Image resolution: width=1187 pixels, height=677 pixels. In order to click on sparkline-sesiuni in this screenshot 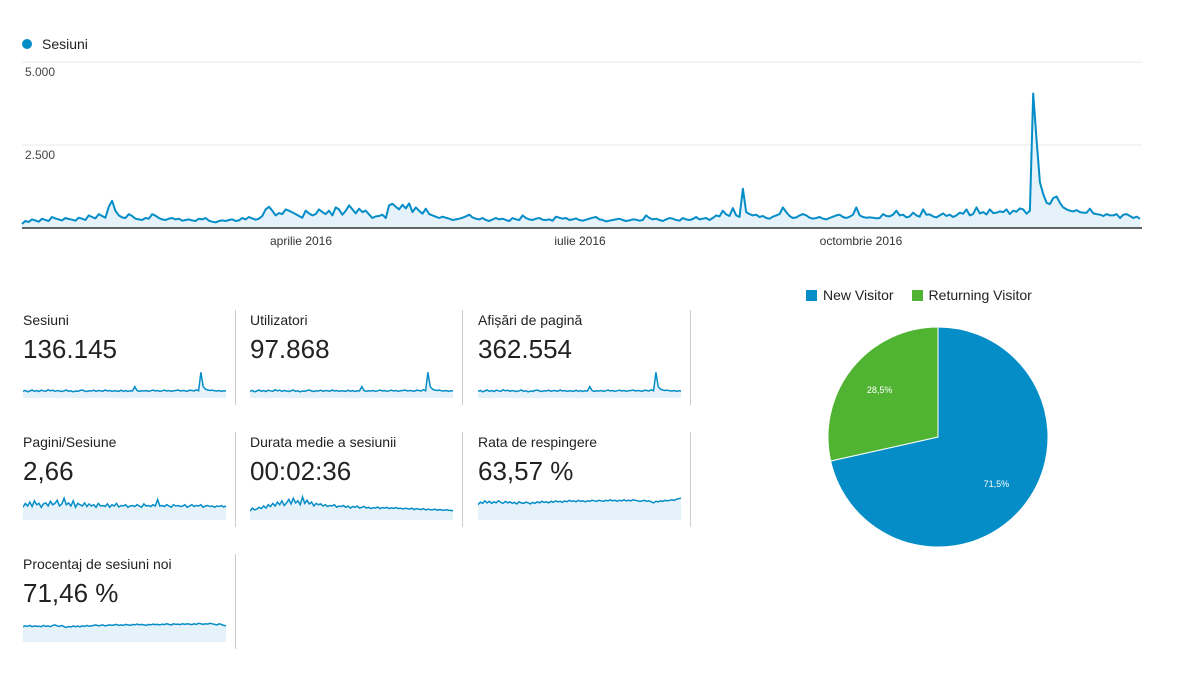, I will do `click(125, 385)`.